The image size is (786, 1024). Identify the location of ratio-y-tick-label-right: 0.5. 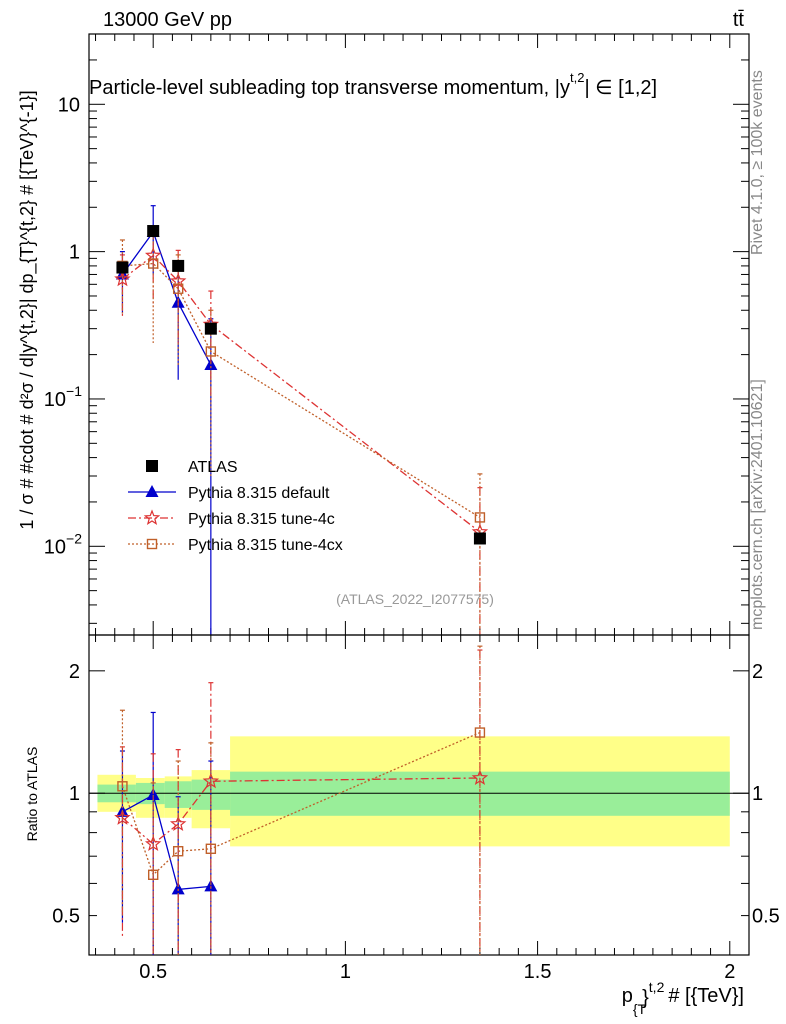
(766, 917).